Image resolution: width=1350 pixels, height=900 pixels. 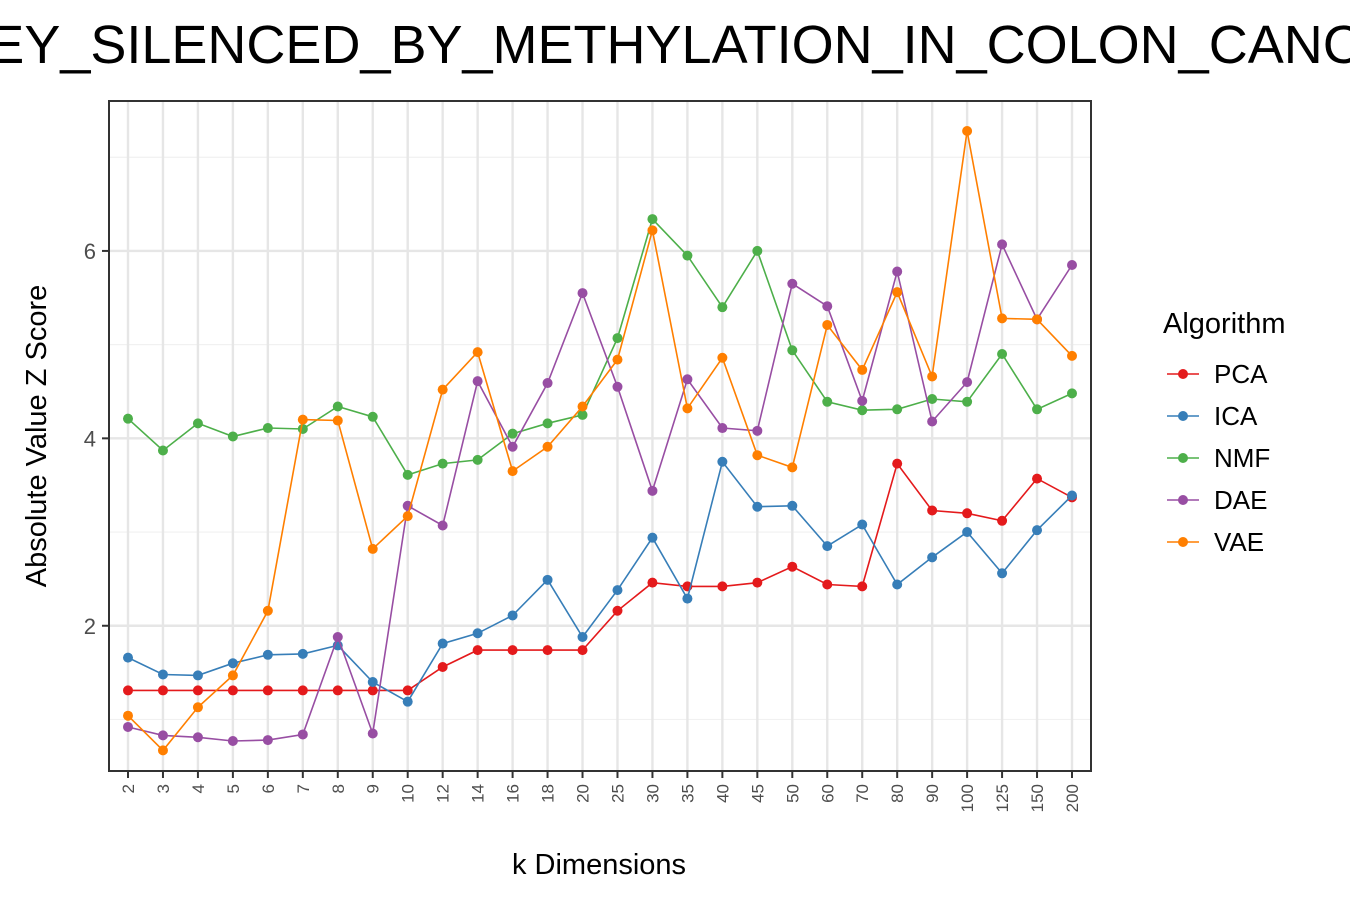 What do you see at coordinates (1224, 324) in the screenshot?
I see `legend-title: Algorithm` at bounding box center [1224, 324].